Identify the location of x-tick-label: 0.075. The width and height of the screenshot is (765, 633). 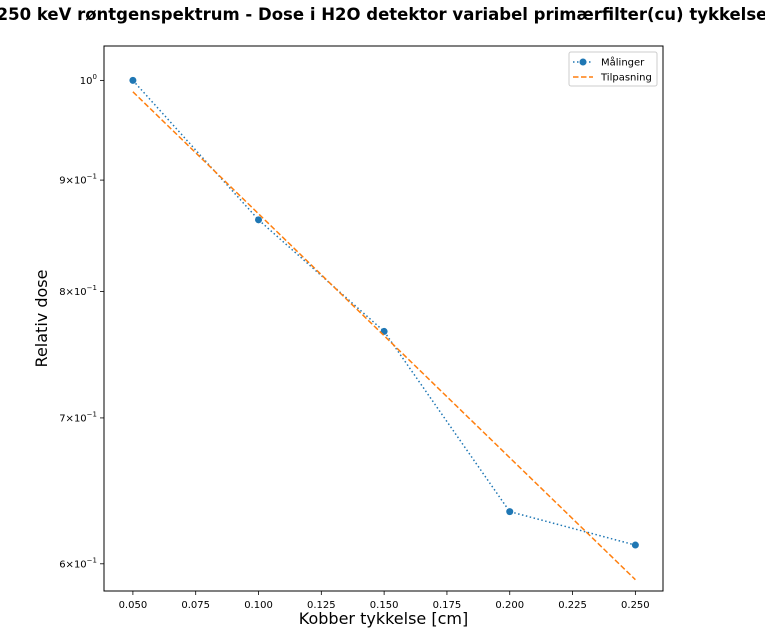
(195, 605).